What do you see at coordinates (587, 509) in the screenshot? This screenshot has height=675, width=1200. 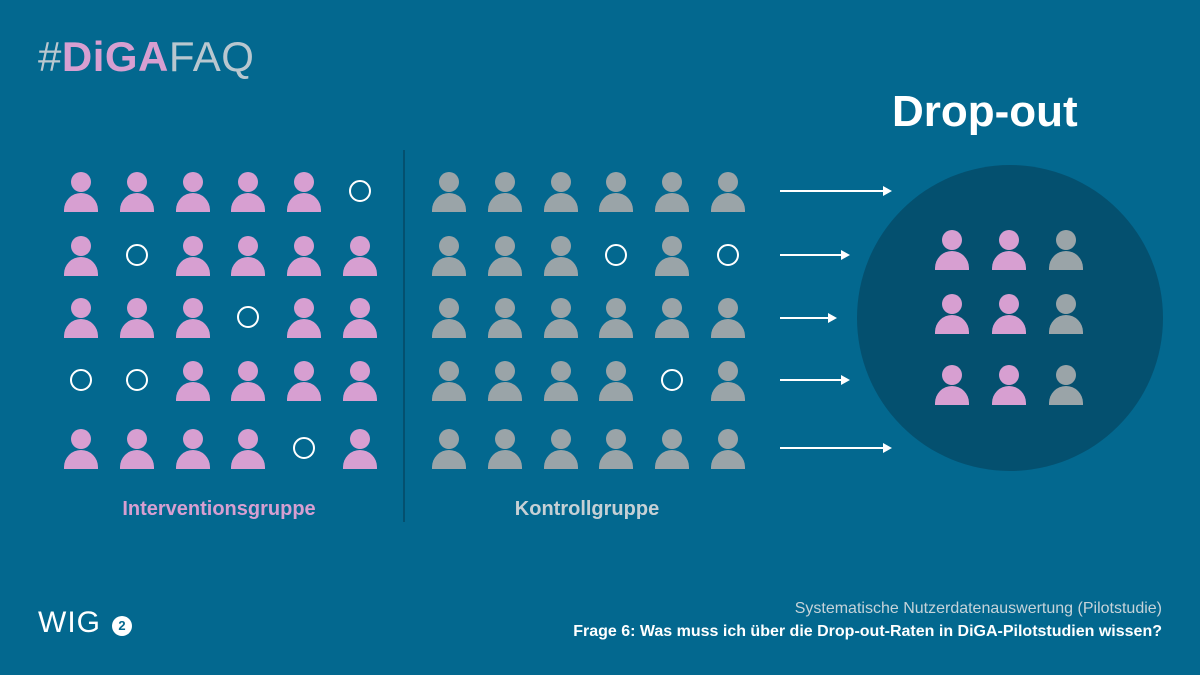 I see `control-group-label: Kontrollgruppe` at bounding box center [587, 509].